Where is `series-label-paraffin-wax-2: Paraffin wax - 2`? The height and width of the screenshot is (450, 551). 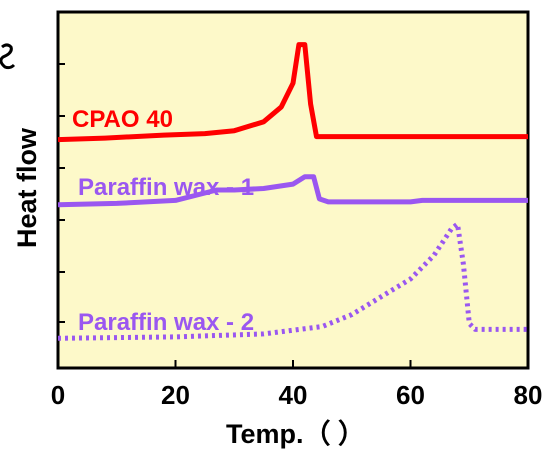 series-label-paraffin-wax-2: Paraffin wax - 2 is located at coordinates (166, 322).